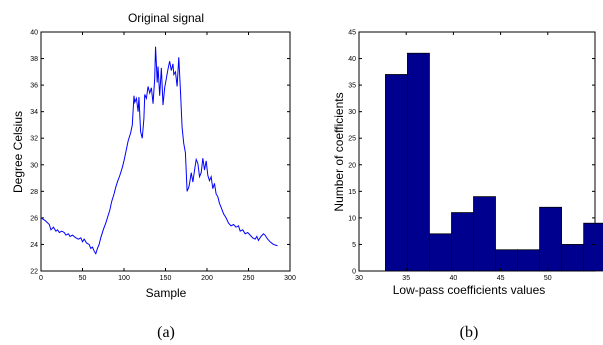 The image size is (603, 345). Describe the element at coordinates (352, 165) in the screenshot. I see `chart-b-y-tick-label: 20` at that location.